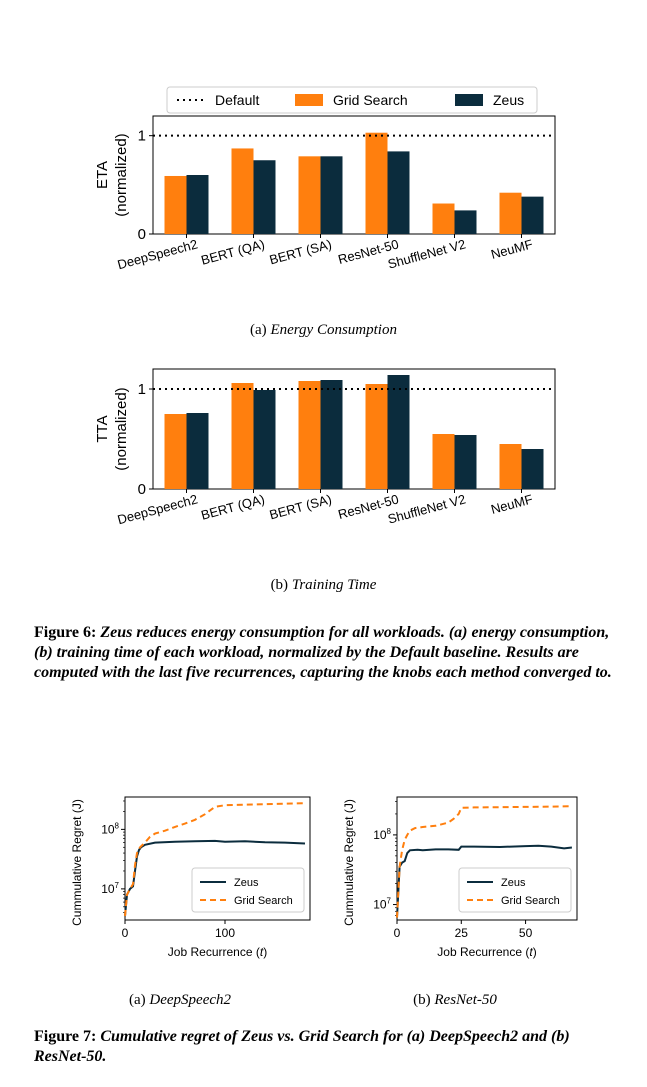 This screenshot has height=1087, width=647. Describe the element at coordinates (102, 428) in the screenshot. I see `y-axis-label: TTA` at that location.